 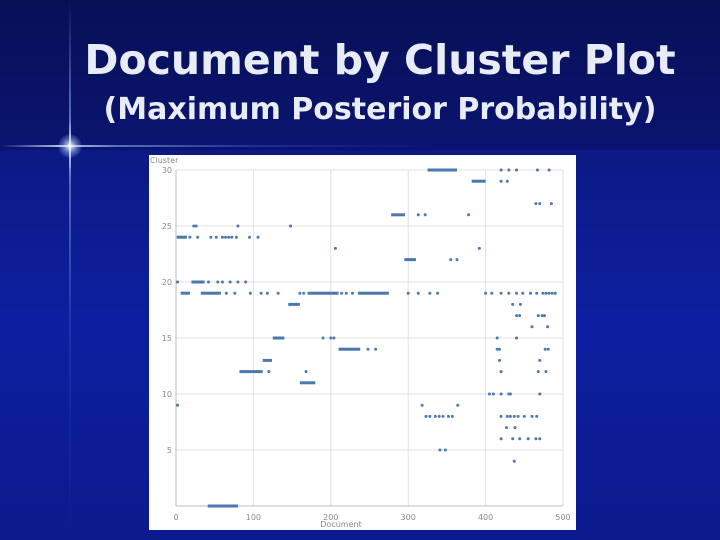 I want to click on x-tick-label: 0, so click(x=175, y=517).